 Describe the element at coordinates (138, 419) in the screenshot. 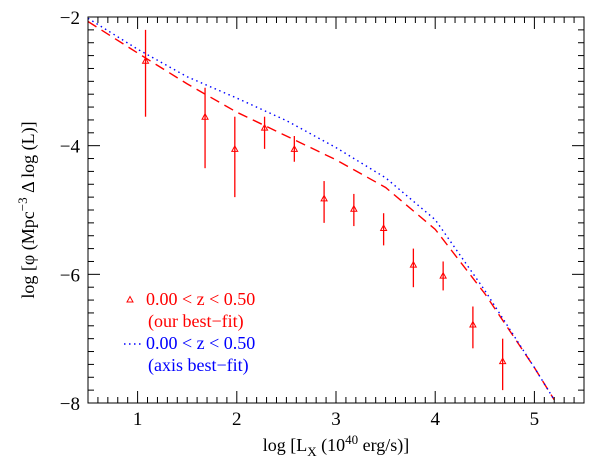

I see `x-tick-label: 1` at that location.